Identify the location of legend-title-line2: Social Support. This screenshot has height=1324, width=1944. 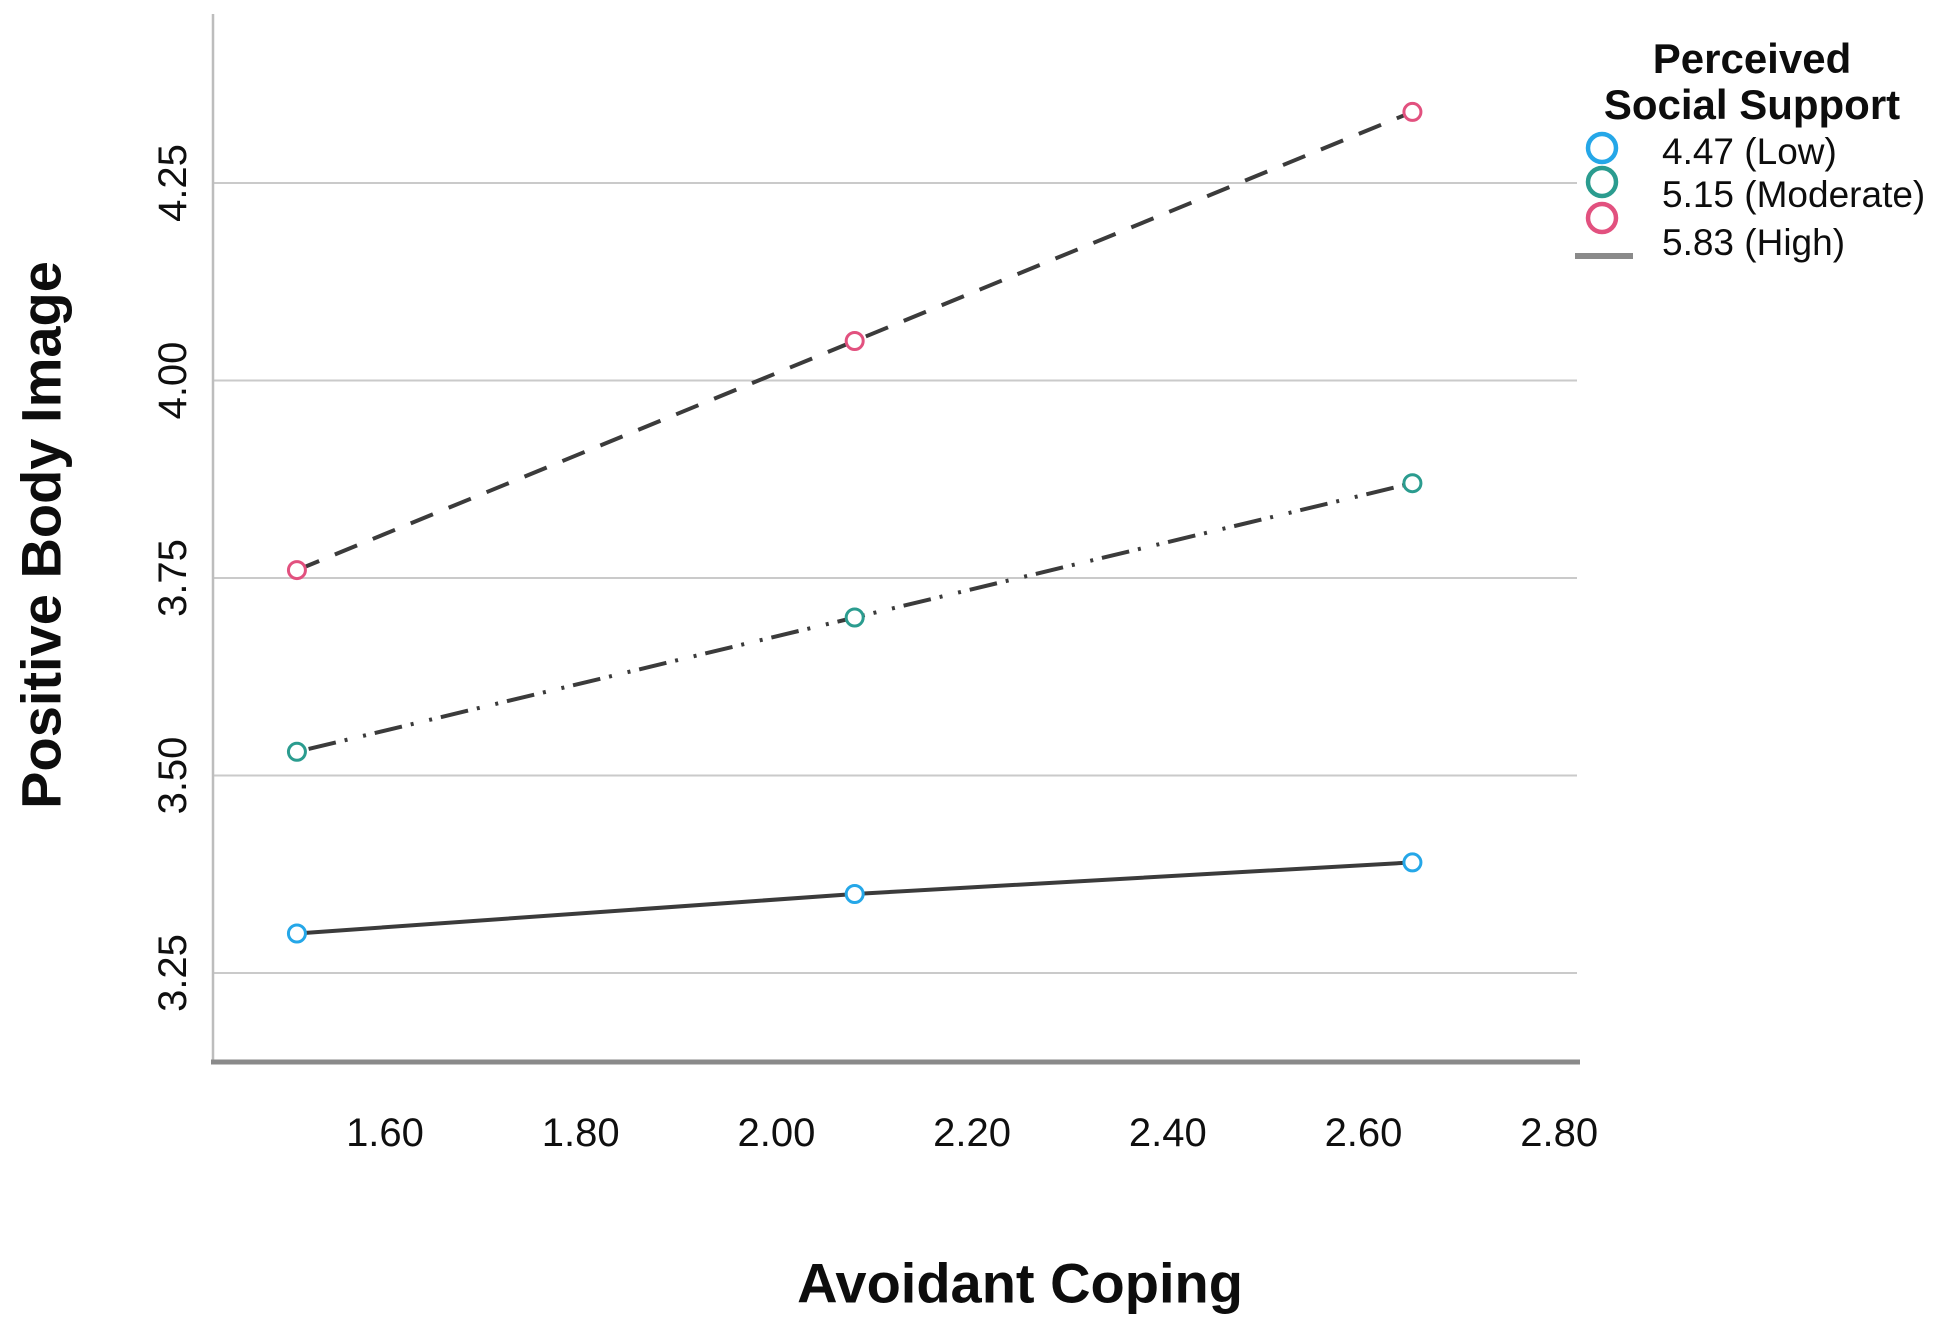
(1752, 104).